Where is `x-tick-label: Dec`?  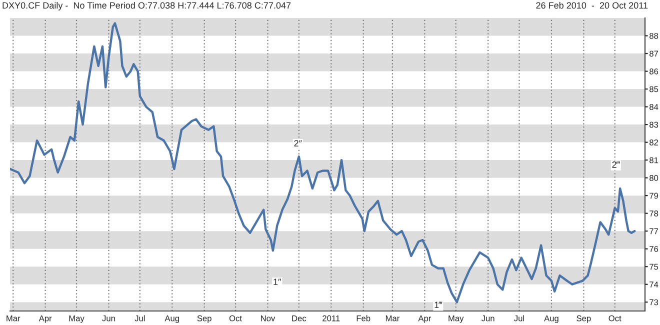 x-tick-label: Dec is located at coordinates (299, 318).